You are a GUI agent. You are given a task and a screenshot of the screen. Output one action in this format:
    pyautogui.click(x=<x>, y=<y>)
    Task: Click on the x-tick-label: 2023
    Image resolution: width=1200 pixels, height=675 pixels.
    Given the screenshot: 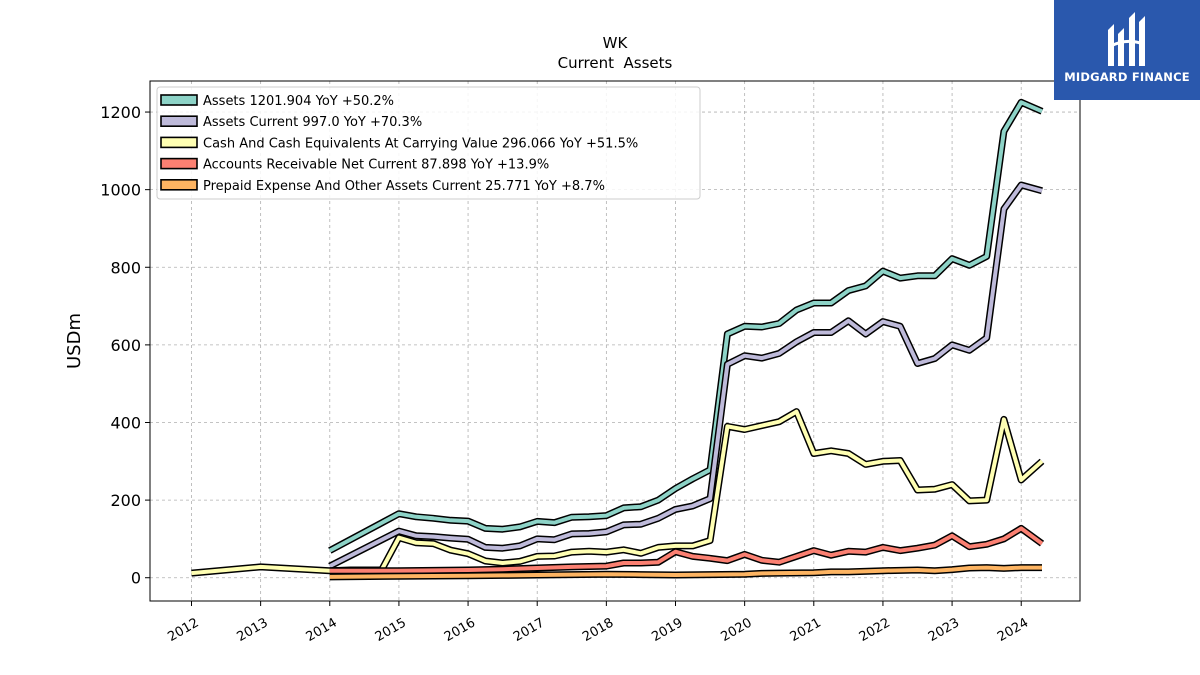 What is the action you would take?
    pyautogui.click(x=944, y=630)
    